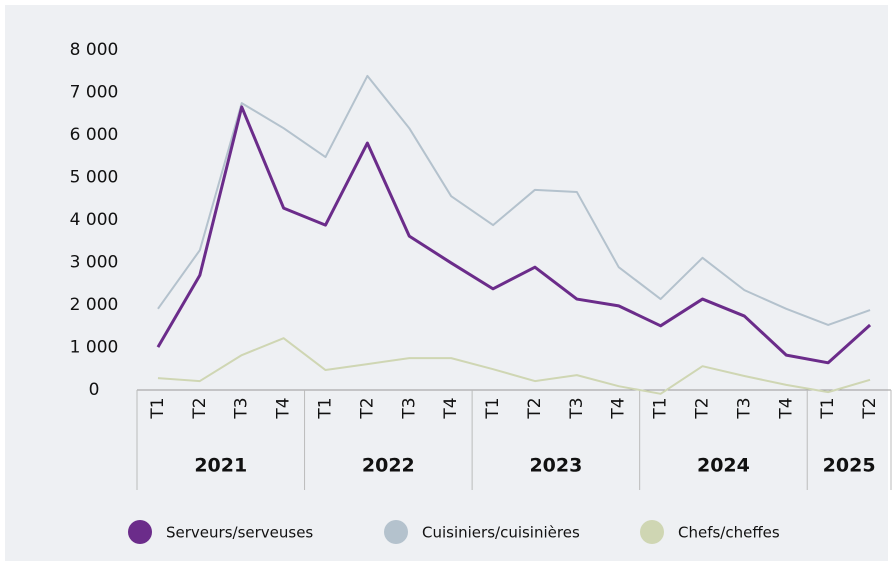  What do you see at coordinates (94, 135) in the screenshot?
I see `y-tick-label: 6 000` at bounding box center [94, 135].